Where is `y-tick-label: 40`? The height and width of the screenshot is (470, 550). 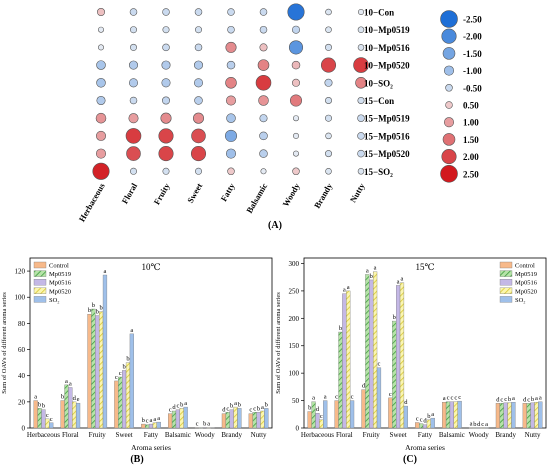
y-tick-label: 40 is located at coordinates (22, 376).